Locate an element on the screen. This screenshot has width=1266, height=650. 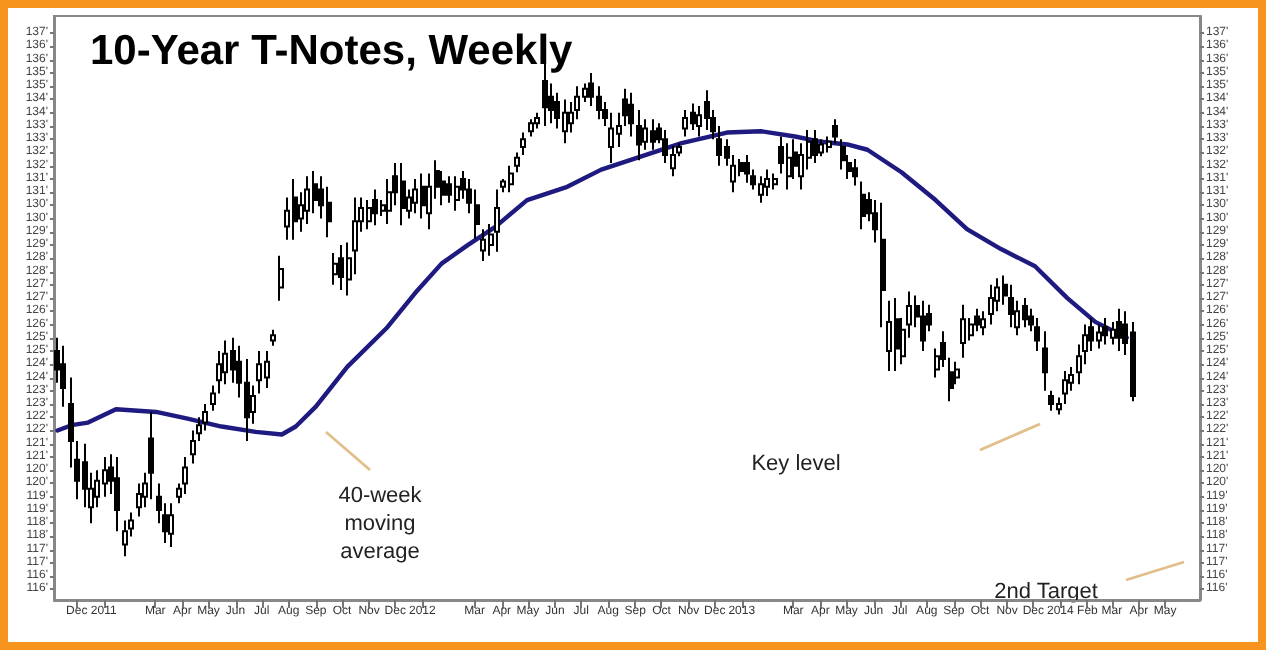
annotation: 2nd Target is located at coordinates (1046, 592).